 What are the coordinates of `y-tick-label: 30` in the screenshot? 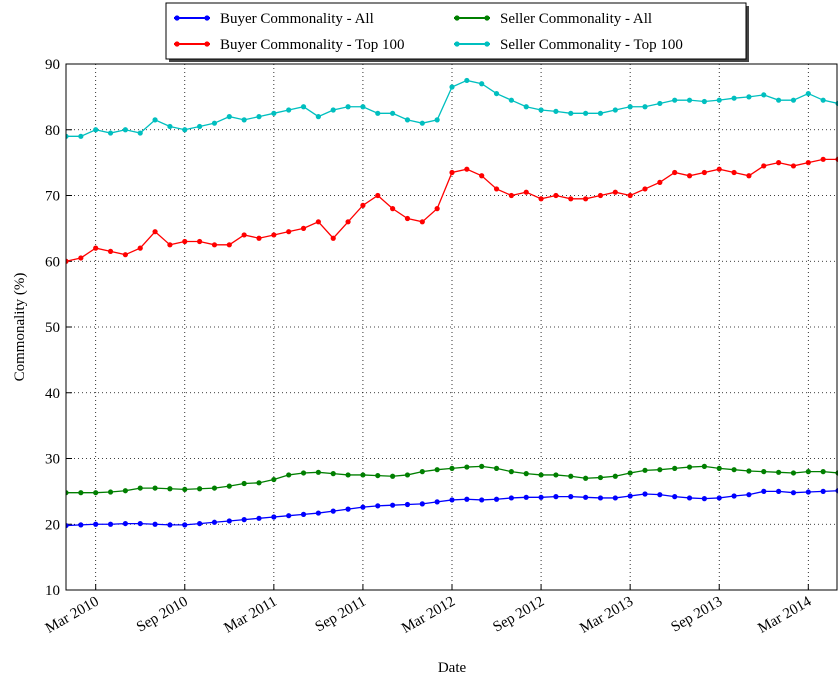 It's located at (52, 460).